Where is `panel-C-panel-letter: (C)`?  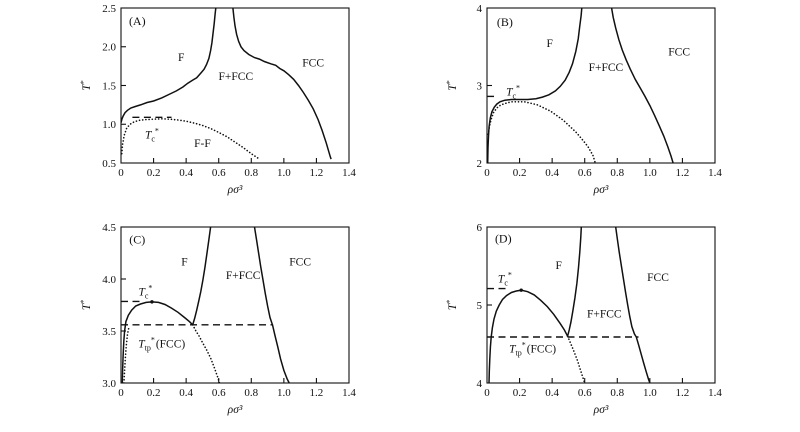 panel-C-panel-letter: (C) is located at coordinates (137, 239).